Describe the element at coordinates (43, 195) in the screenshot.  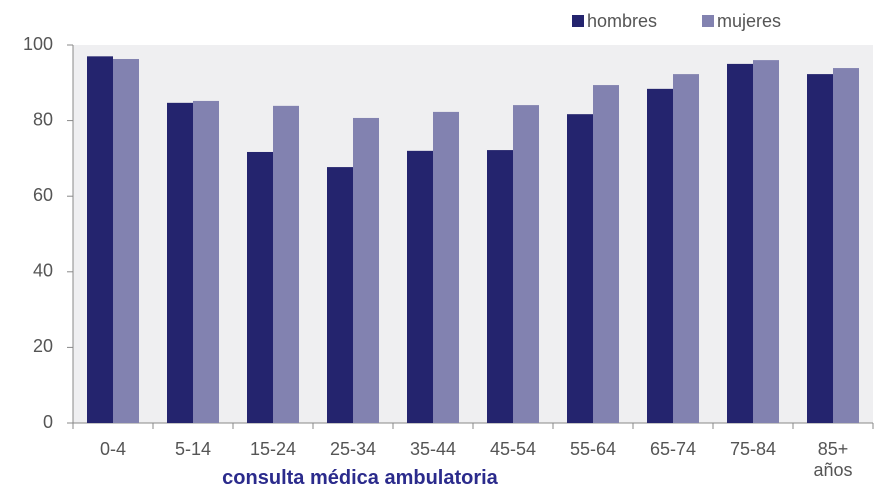
I see `y-tick-label: 60` at that location.